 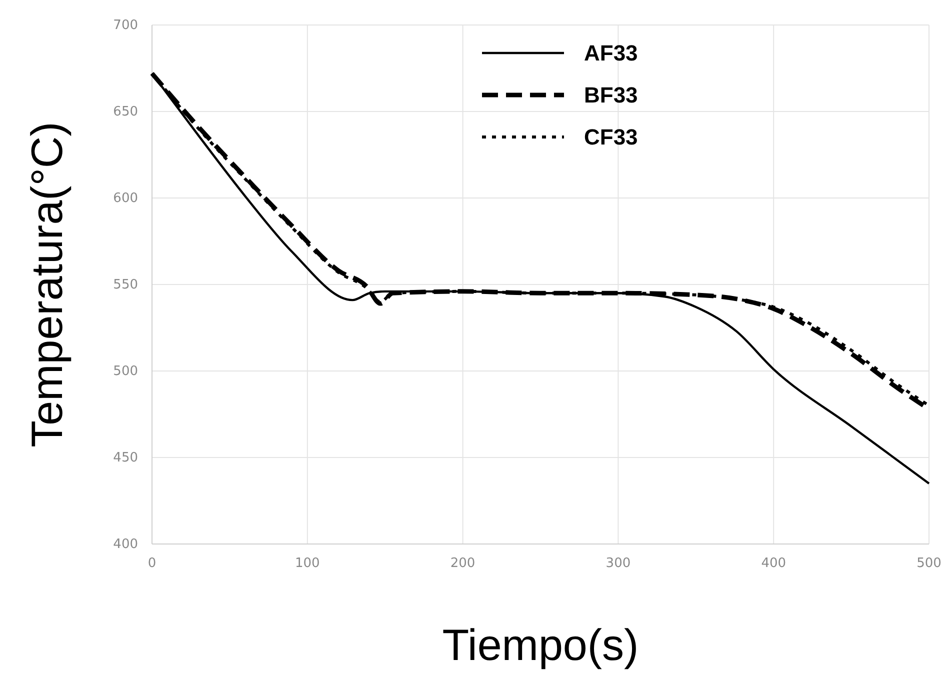 I want to click on y-tick-label: 600, so click(x=125, y=198).